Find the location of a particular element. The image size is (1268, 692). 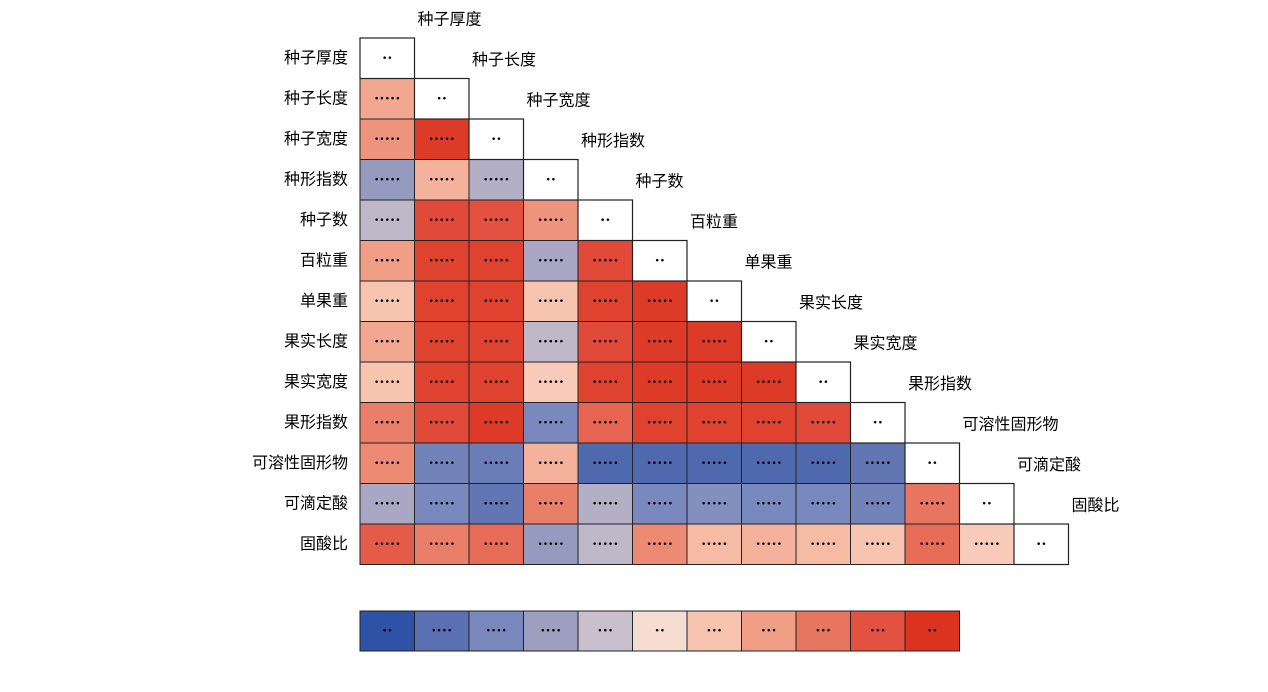

column-label: 可溶性固形物 is located at coordinates (1011, 423).